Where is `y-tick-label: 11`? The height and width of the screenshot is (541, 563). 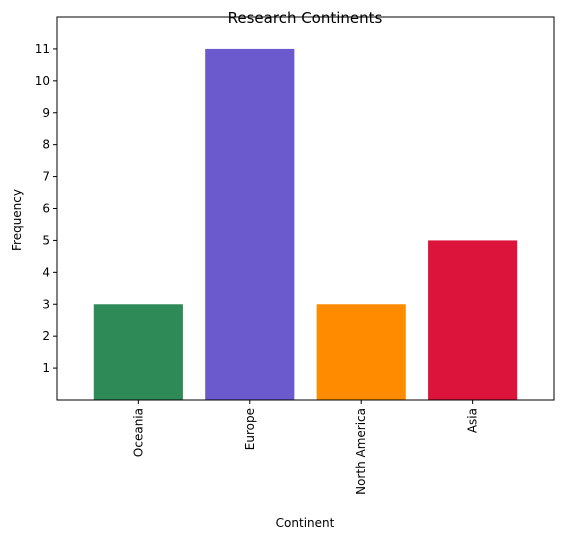 y-tick-label: 11 is located at coordinates (42, 49).